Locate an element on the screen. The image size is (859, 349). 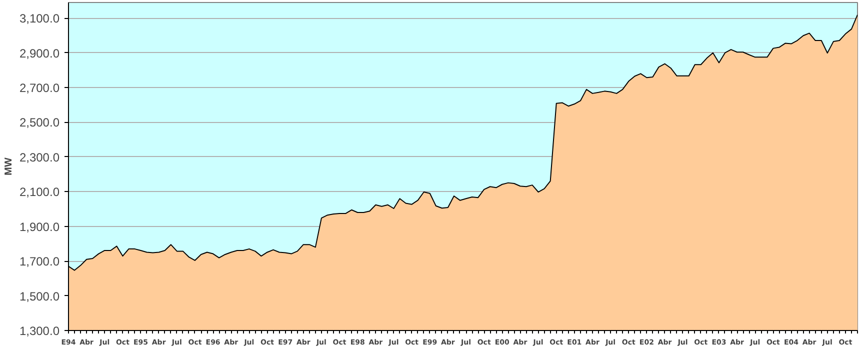
y-tick-label: 2,900.0 is located at coordinates (39, 53).